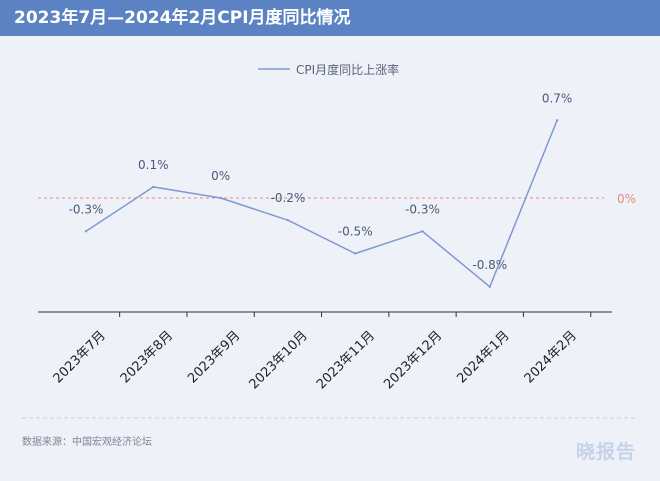 This screenshot has height=481, width=660. I want to click on data-label: 0%, so click(220, 176).